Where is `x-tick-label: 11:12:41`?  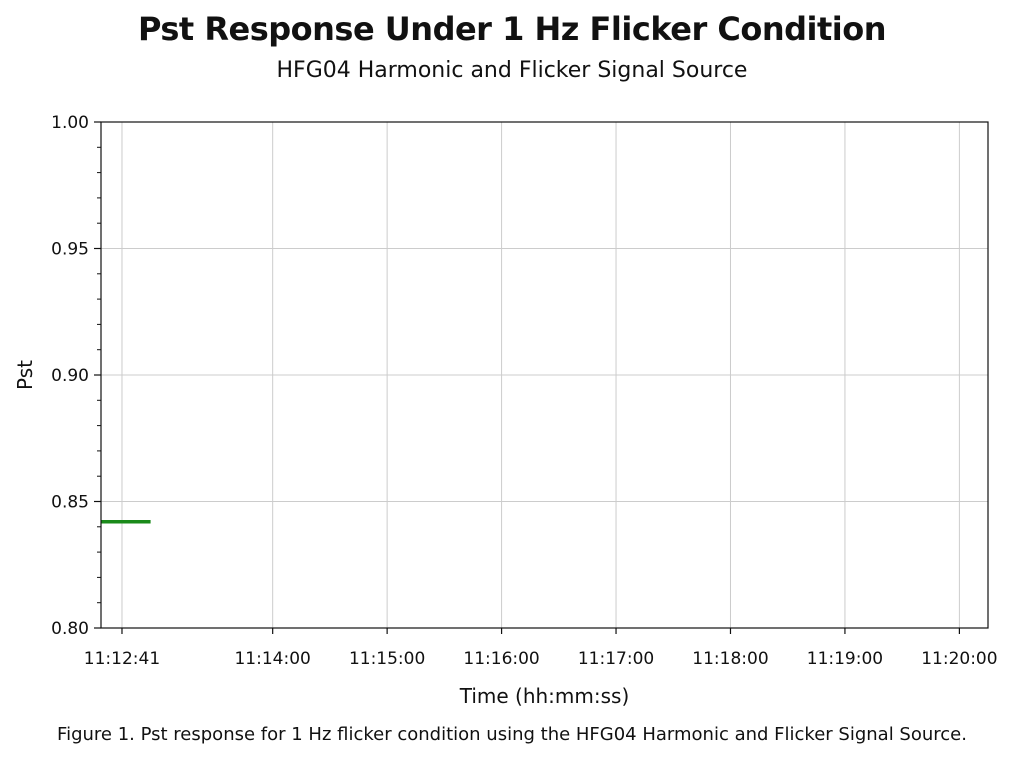
x-tick-label: 11:12:41 is located at coordinates (122, 659).